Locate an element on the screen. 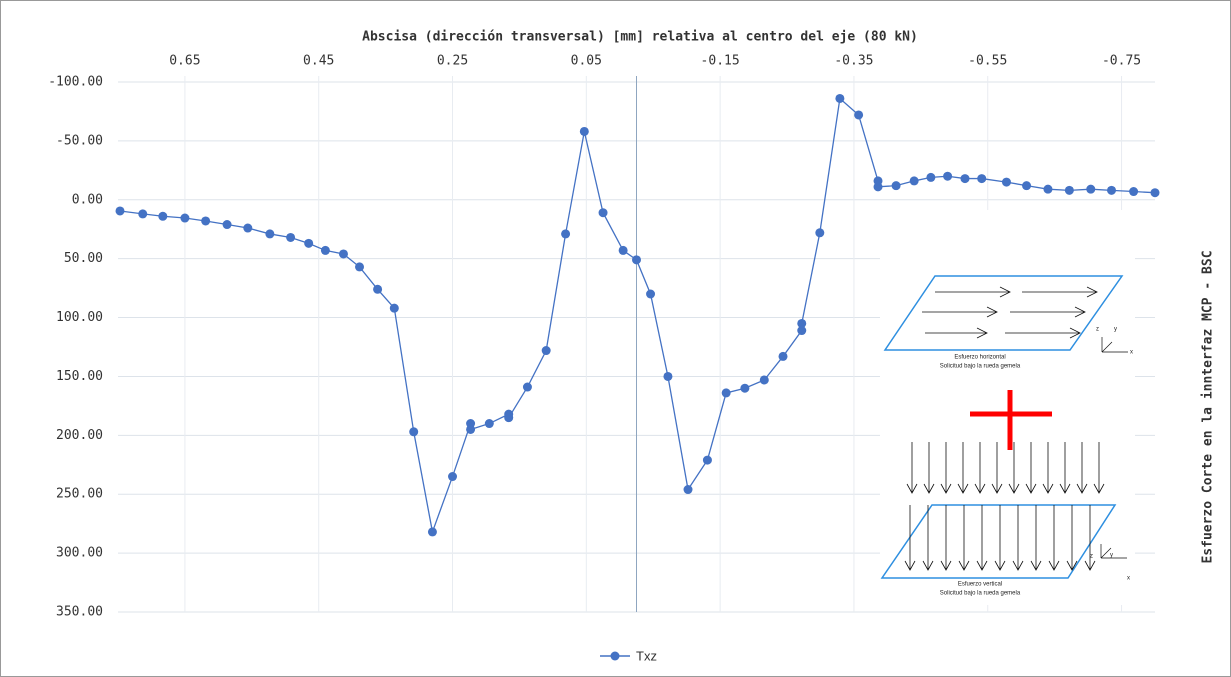  x-tick-label: -0.35 is located at coordinates (853, 61).